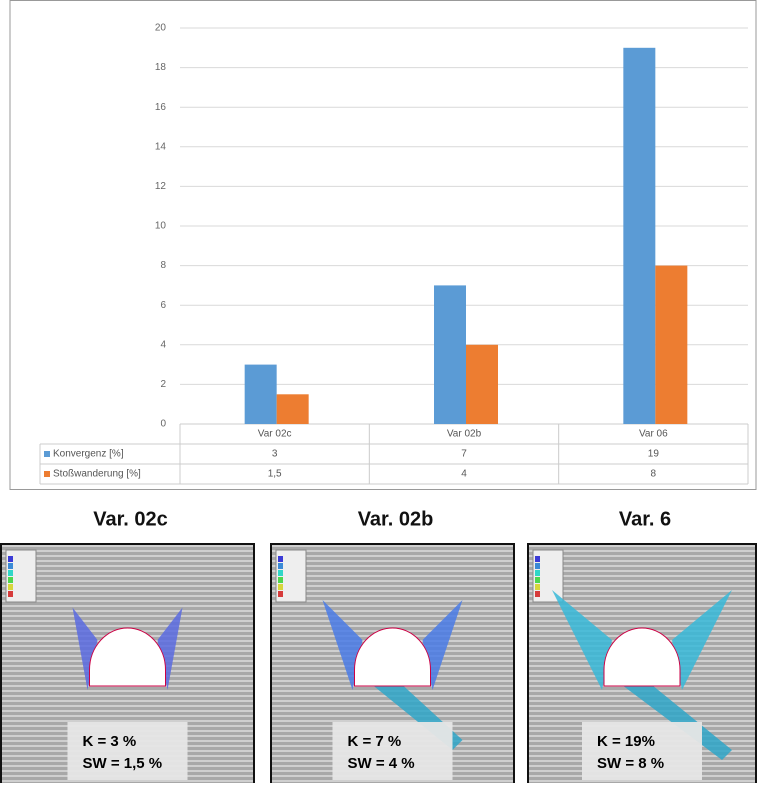 The height and width of the screenshot is (788, 757). I want to click on legend-label: Konvergenz [%], so click(88, 454).